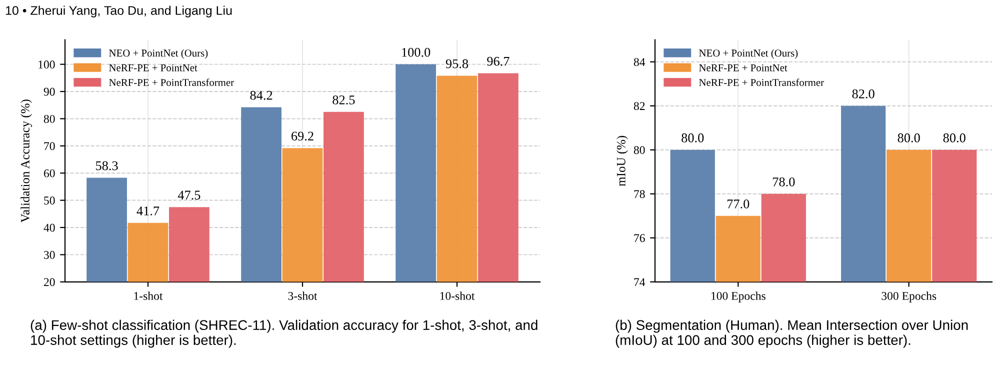  What do you see at coordinates (49, 254) in the screenshot?
I see `y-tick-label: 30` at bounding box center [49, 254].